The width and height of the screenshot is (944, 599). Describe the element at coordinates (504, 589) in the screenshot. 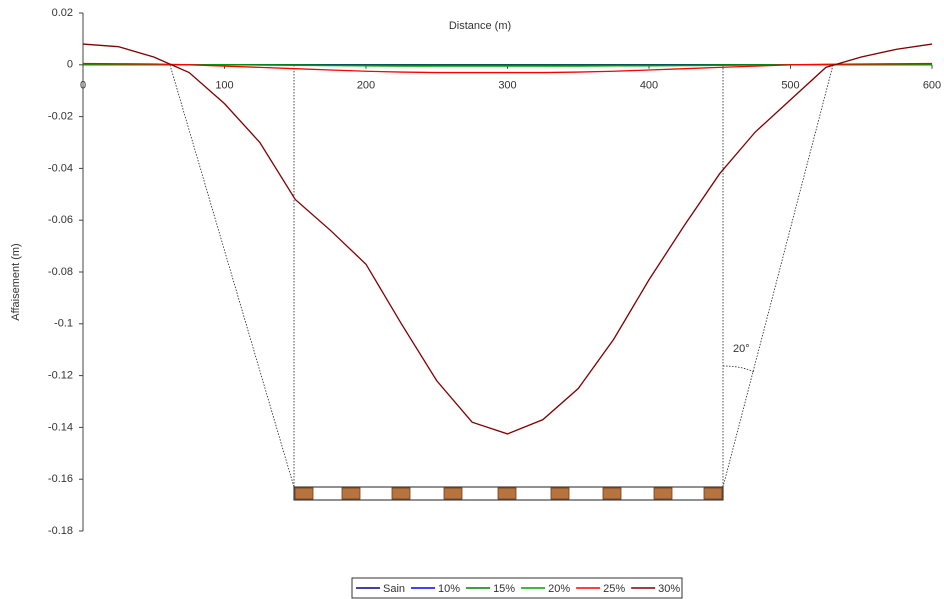

I see `legend-label: 15%` at that location.